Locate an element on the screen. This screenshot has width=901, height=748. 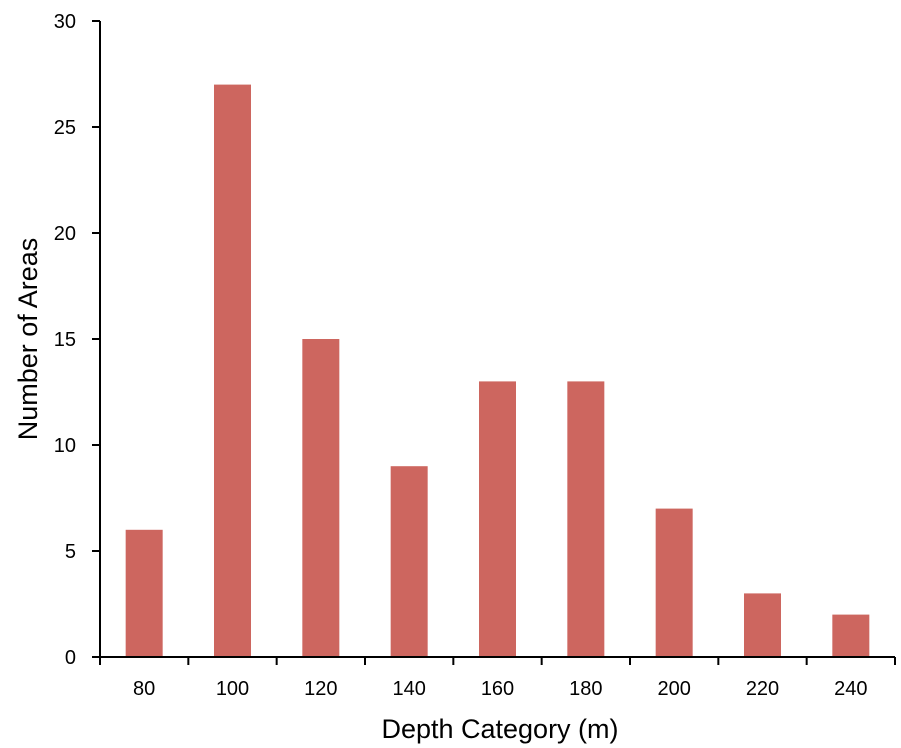
x-tick-label-180: 180 is located at coordinates (585, 689).